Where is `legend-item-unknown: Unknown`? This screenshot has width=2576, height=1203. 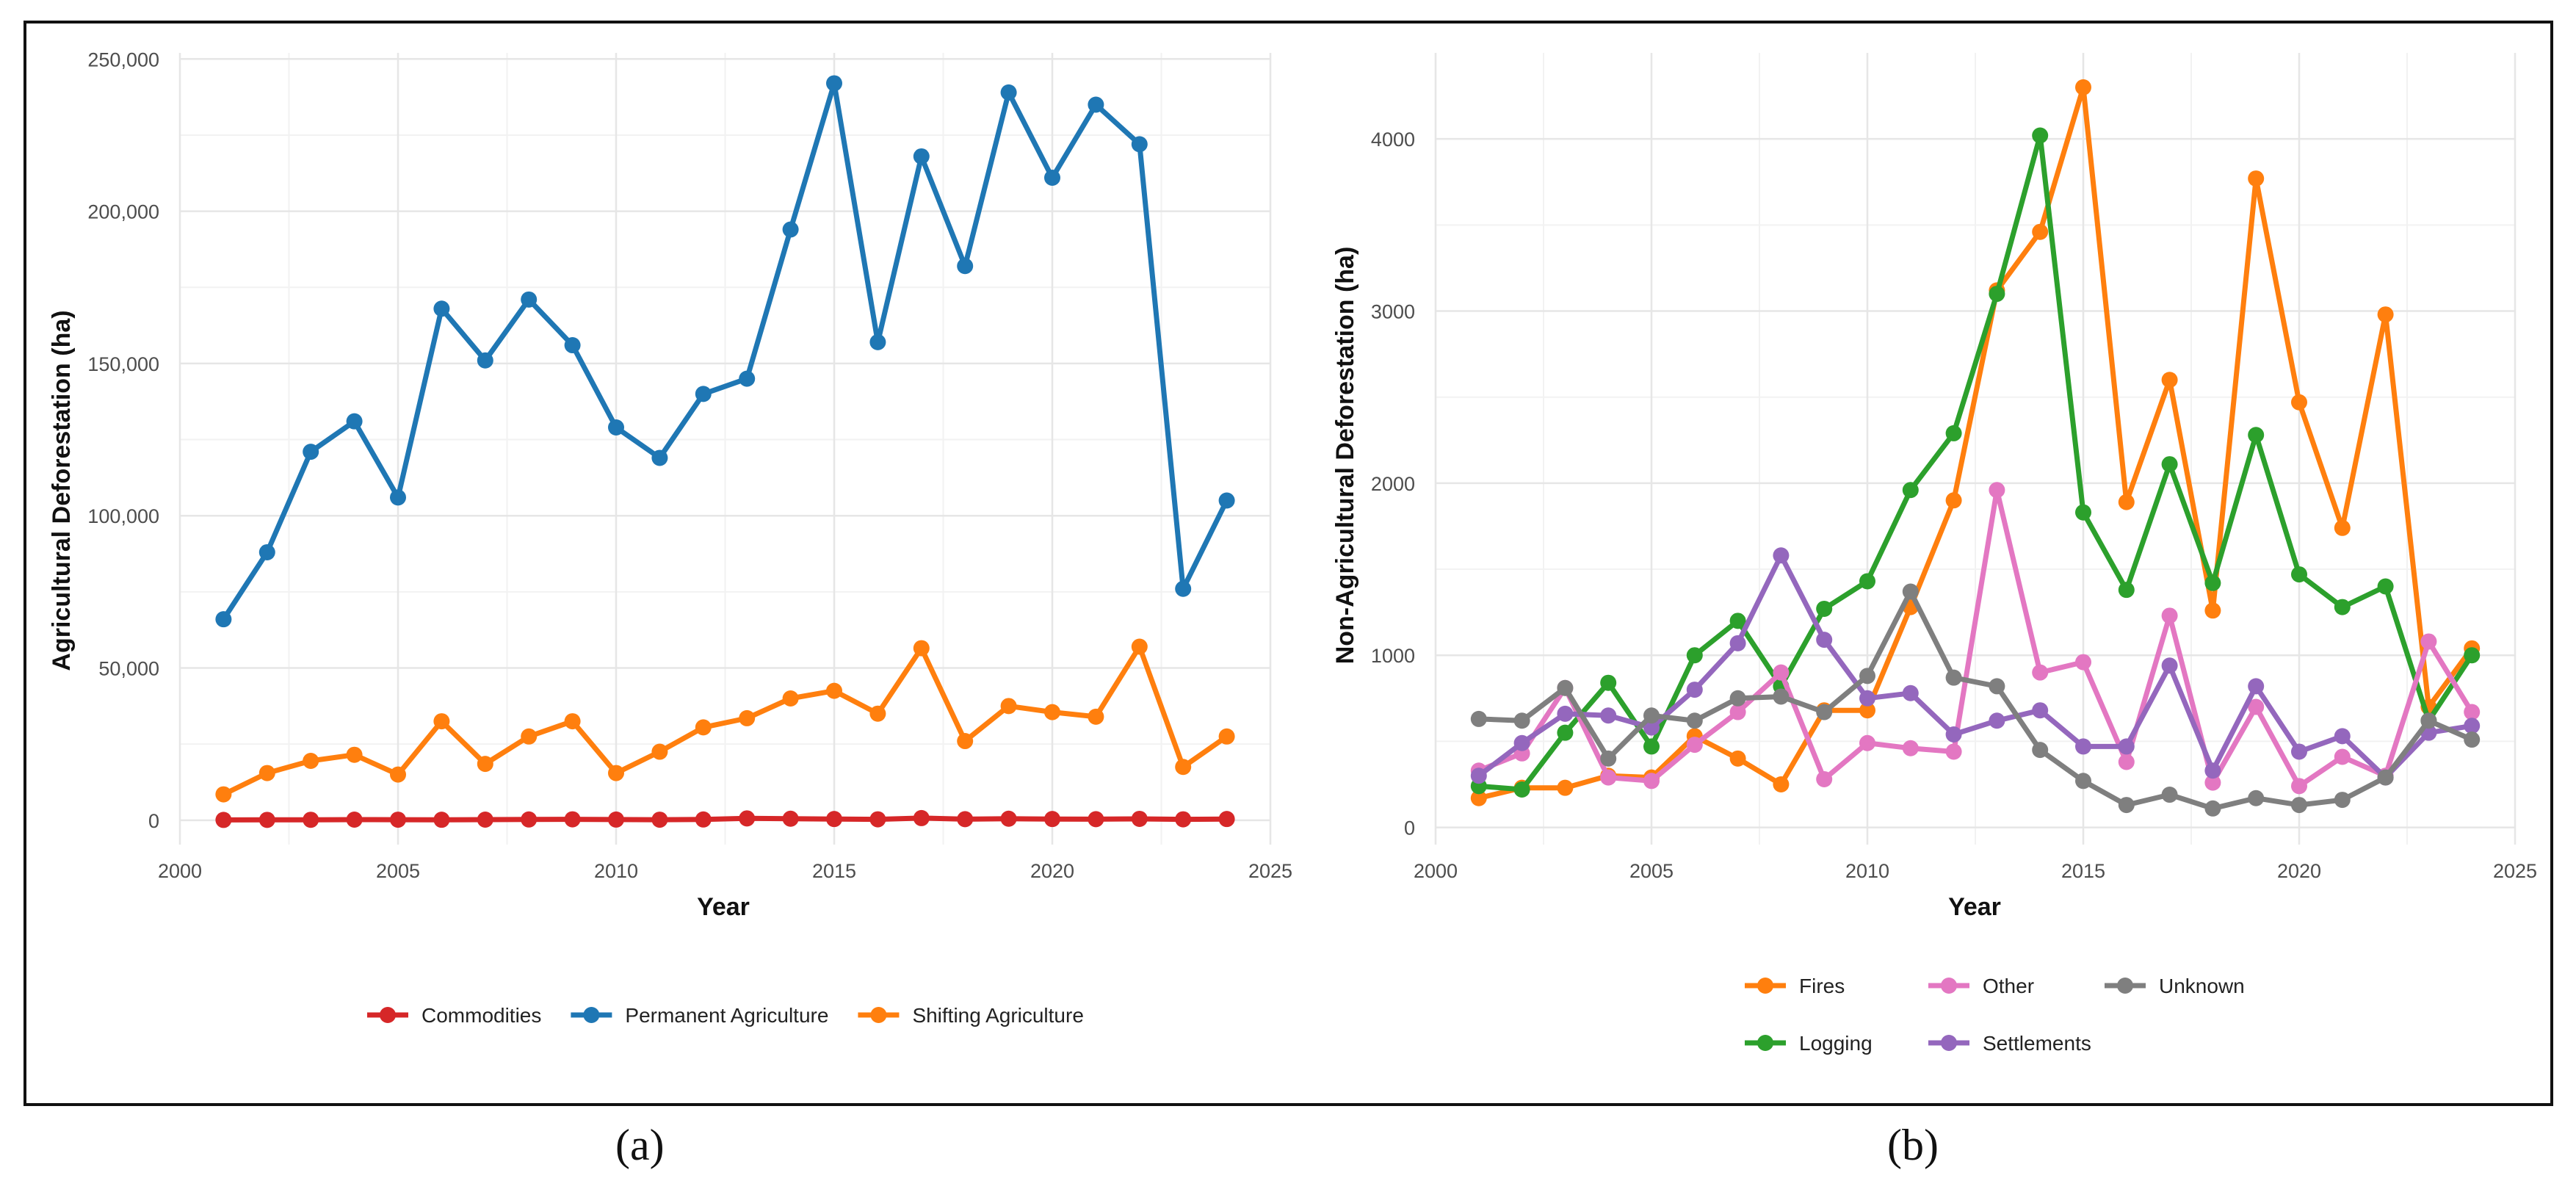
legend-item-unknown: Unknown is located at coordinates (2175, 986).